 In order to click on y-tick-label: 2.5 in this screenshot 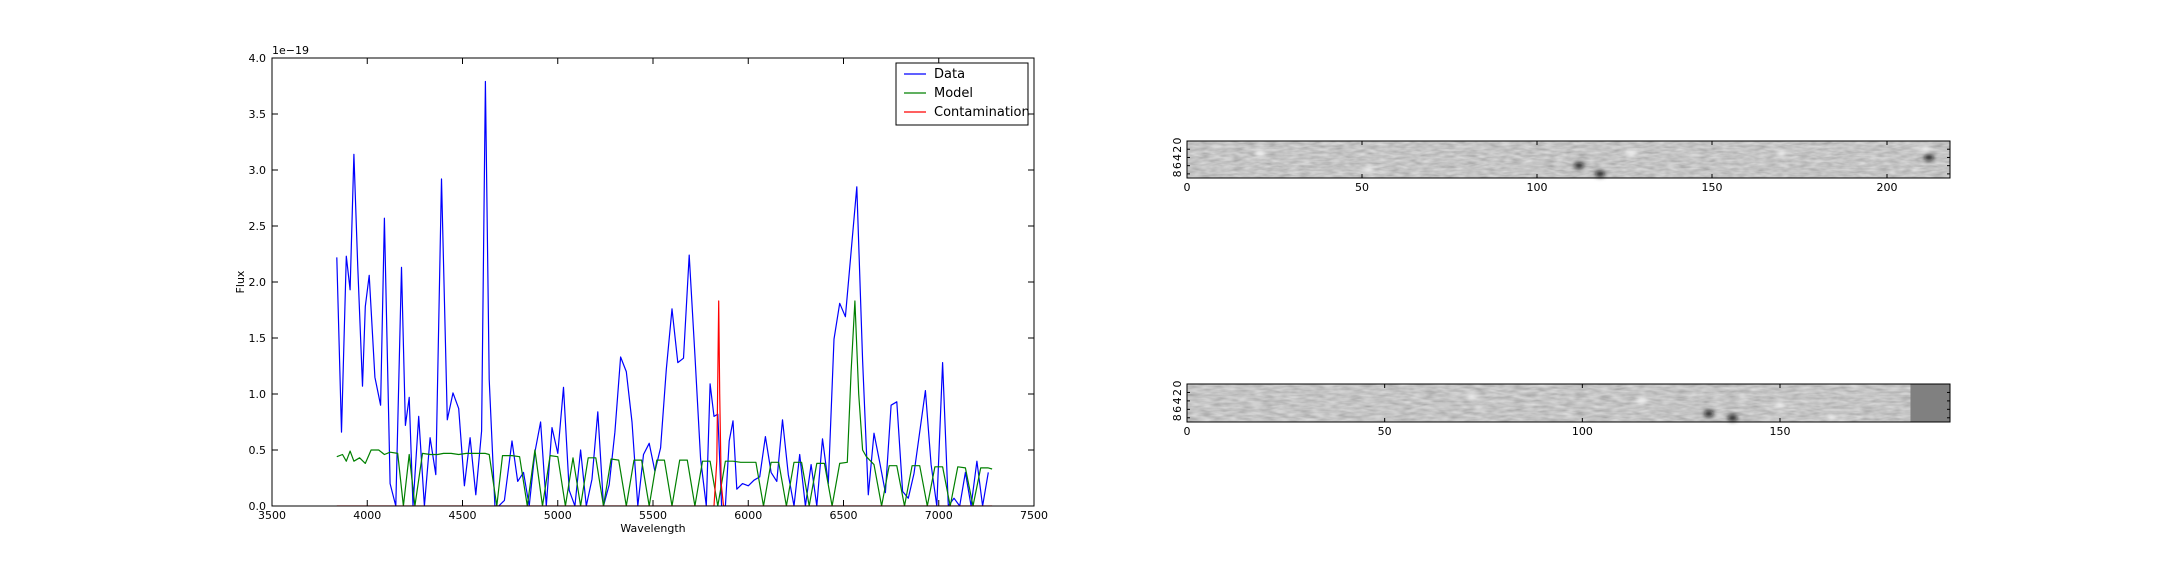, I will do `click(258, 226)`.